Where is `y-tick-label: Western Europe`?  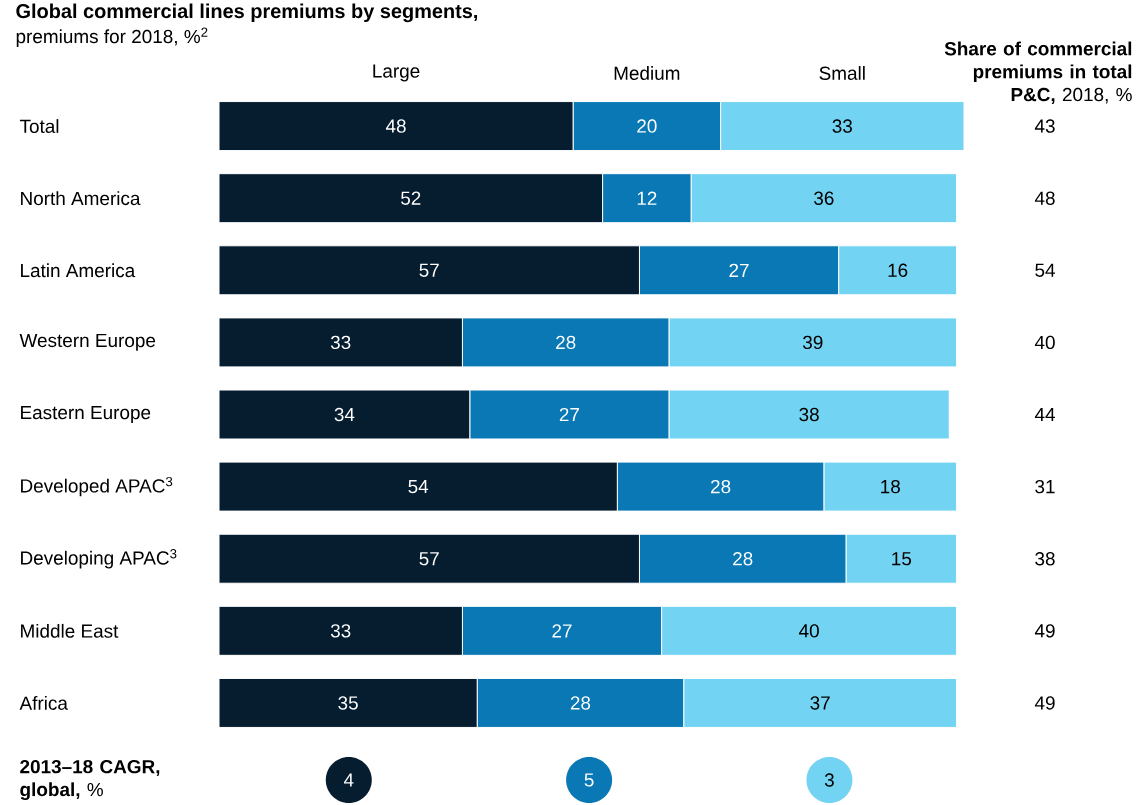 y-tick-label: Western Europe is located at coordinates (87, 342).